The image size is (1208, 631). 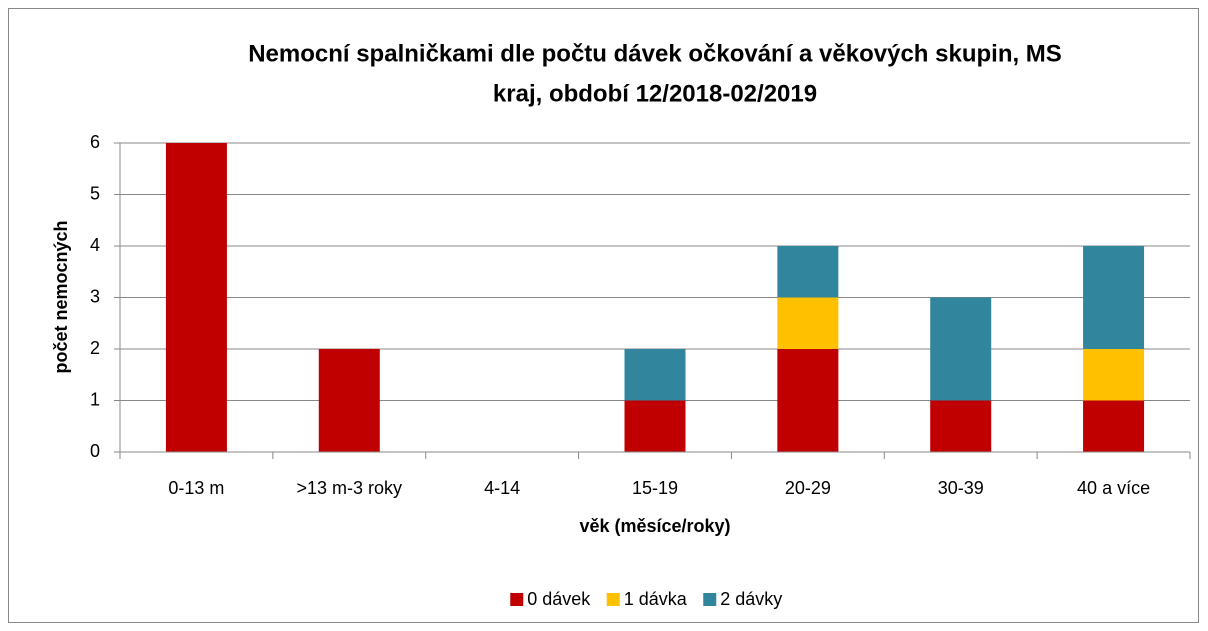 I want to click on x-tick-label: 30-39, so click(x=961, y=488).